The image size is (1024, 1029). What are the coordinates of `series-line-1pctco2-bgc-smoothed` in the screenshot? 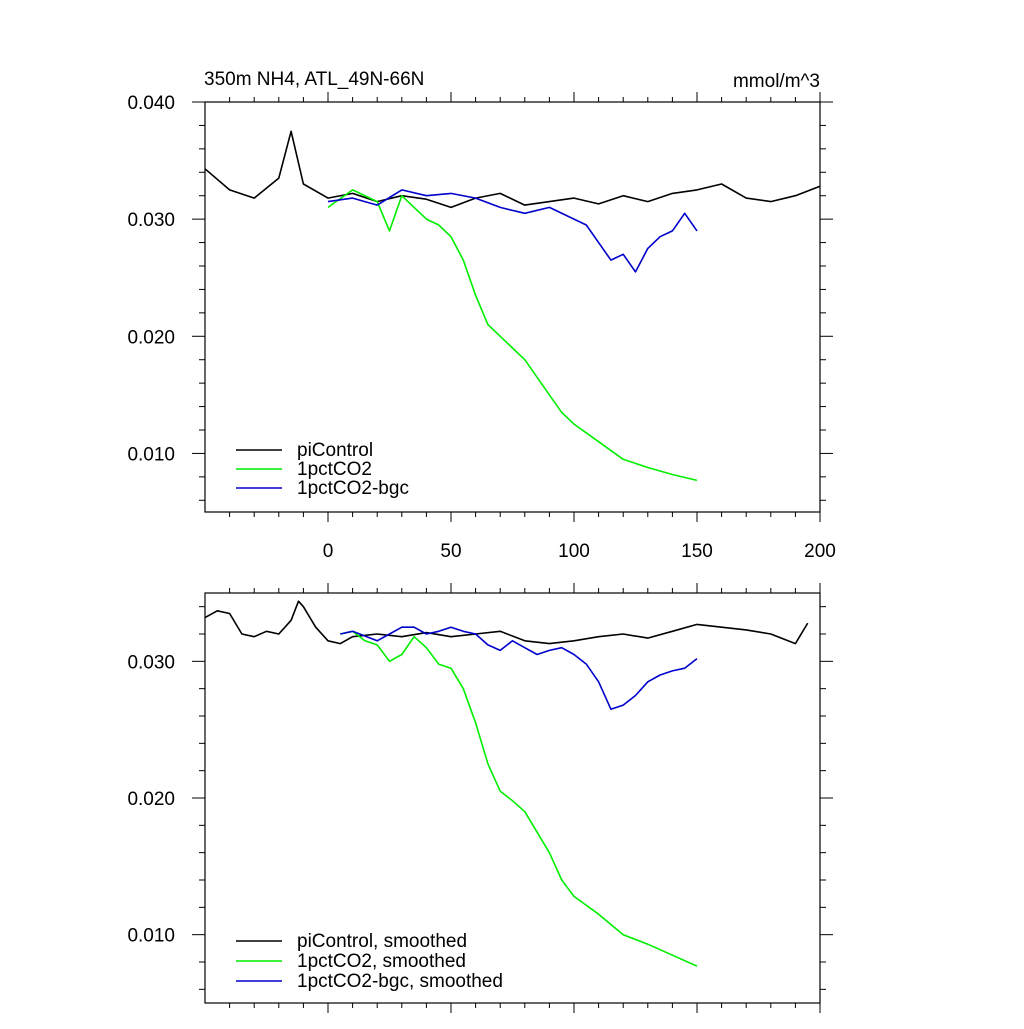 It's located at (519, 668).